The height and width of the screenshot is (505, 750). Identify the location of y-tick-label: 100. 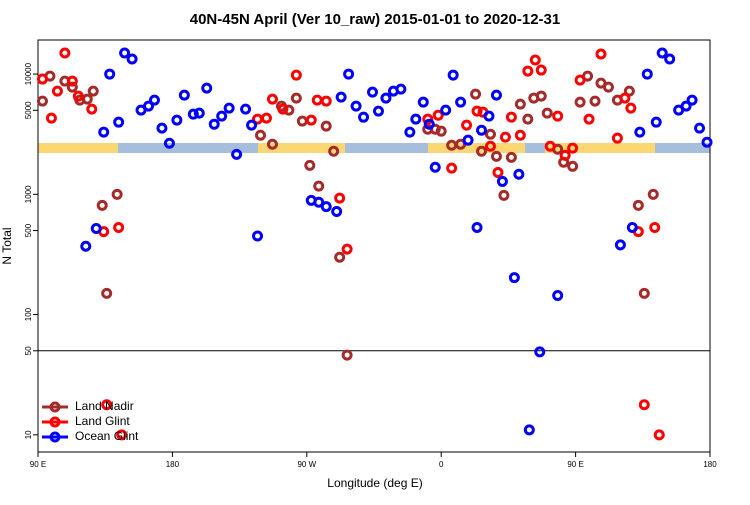
(28, 314).